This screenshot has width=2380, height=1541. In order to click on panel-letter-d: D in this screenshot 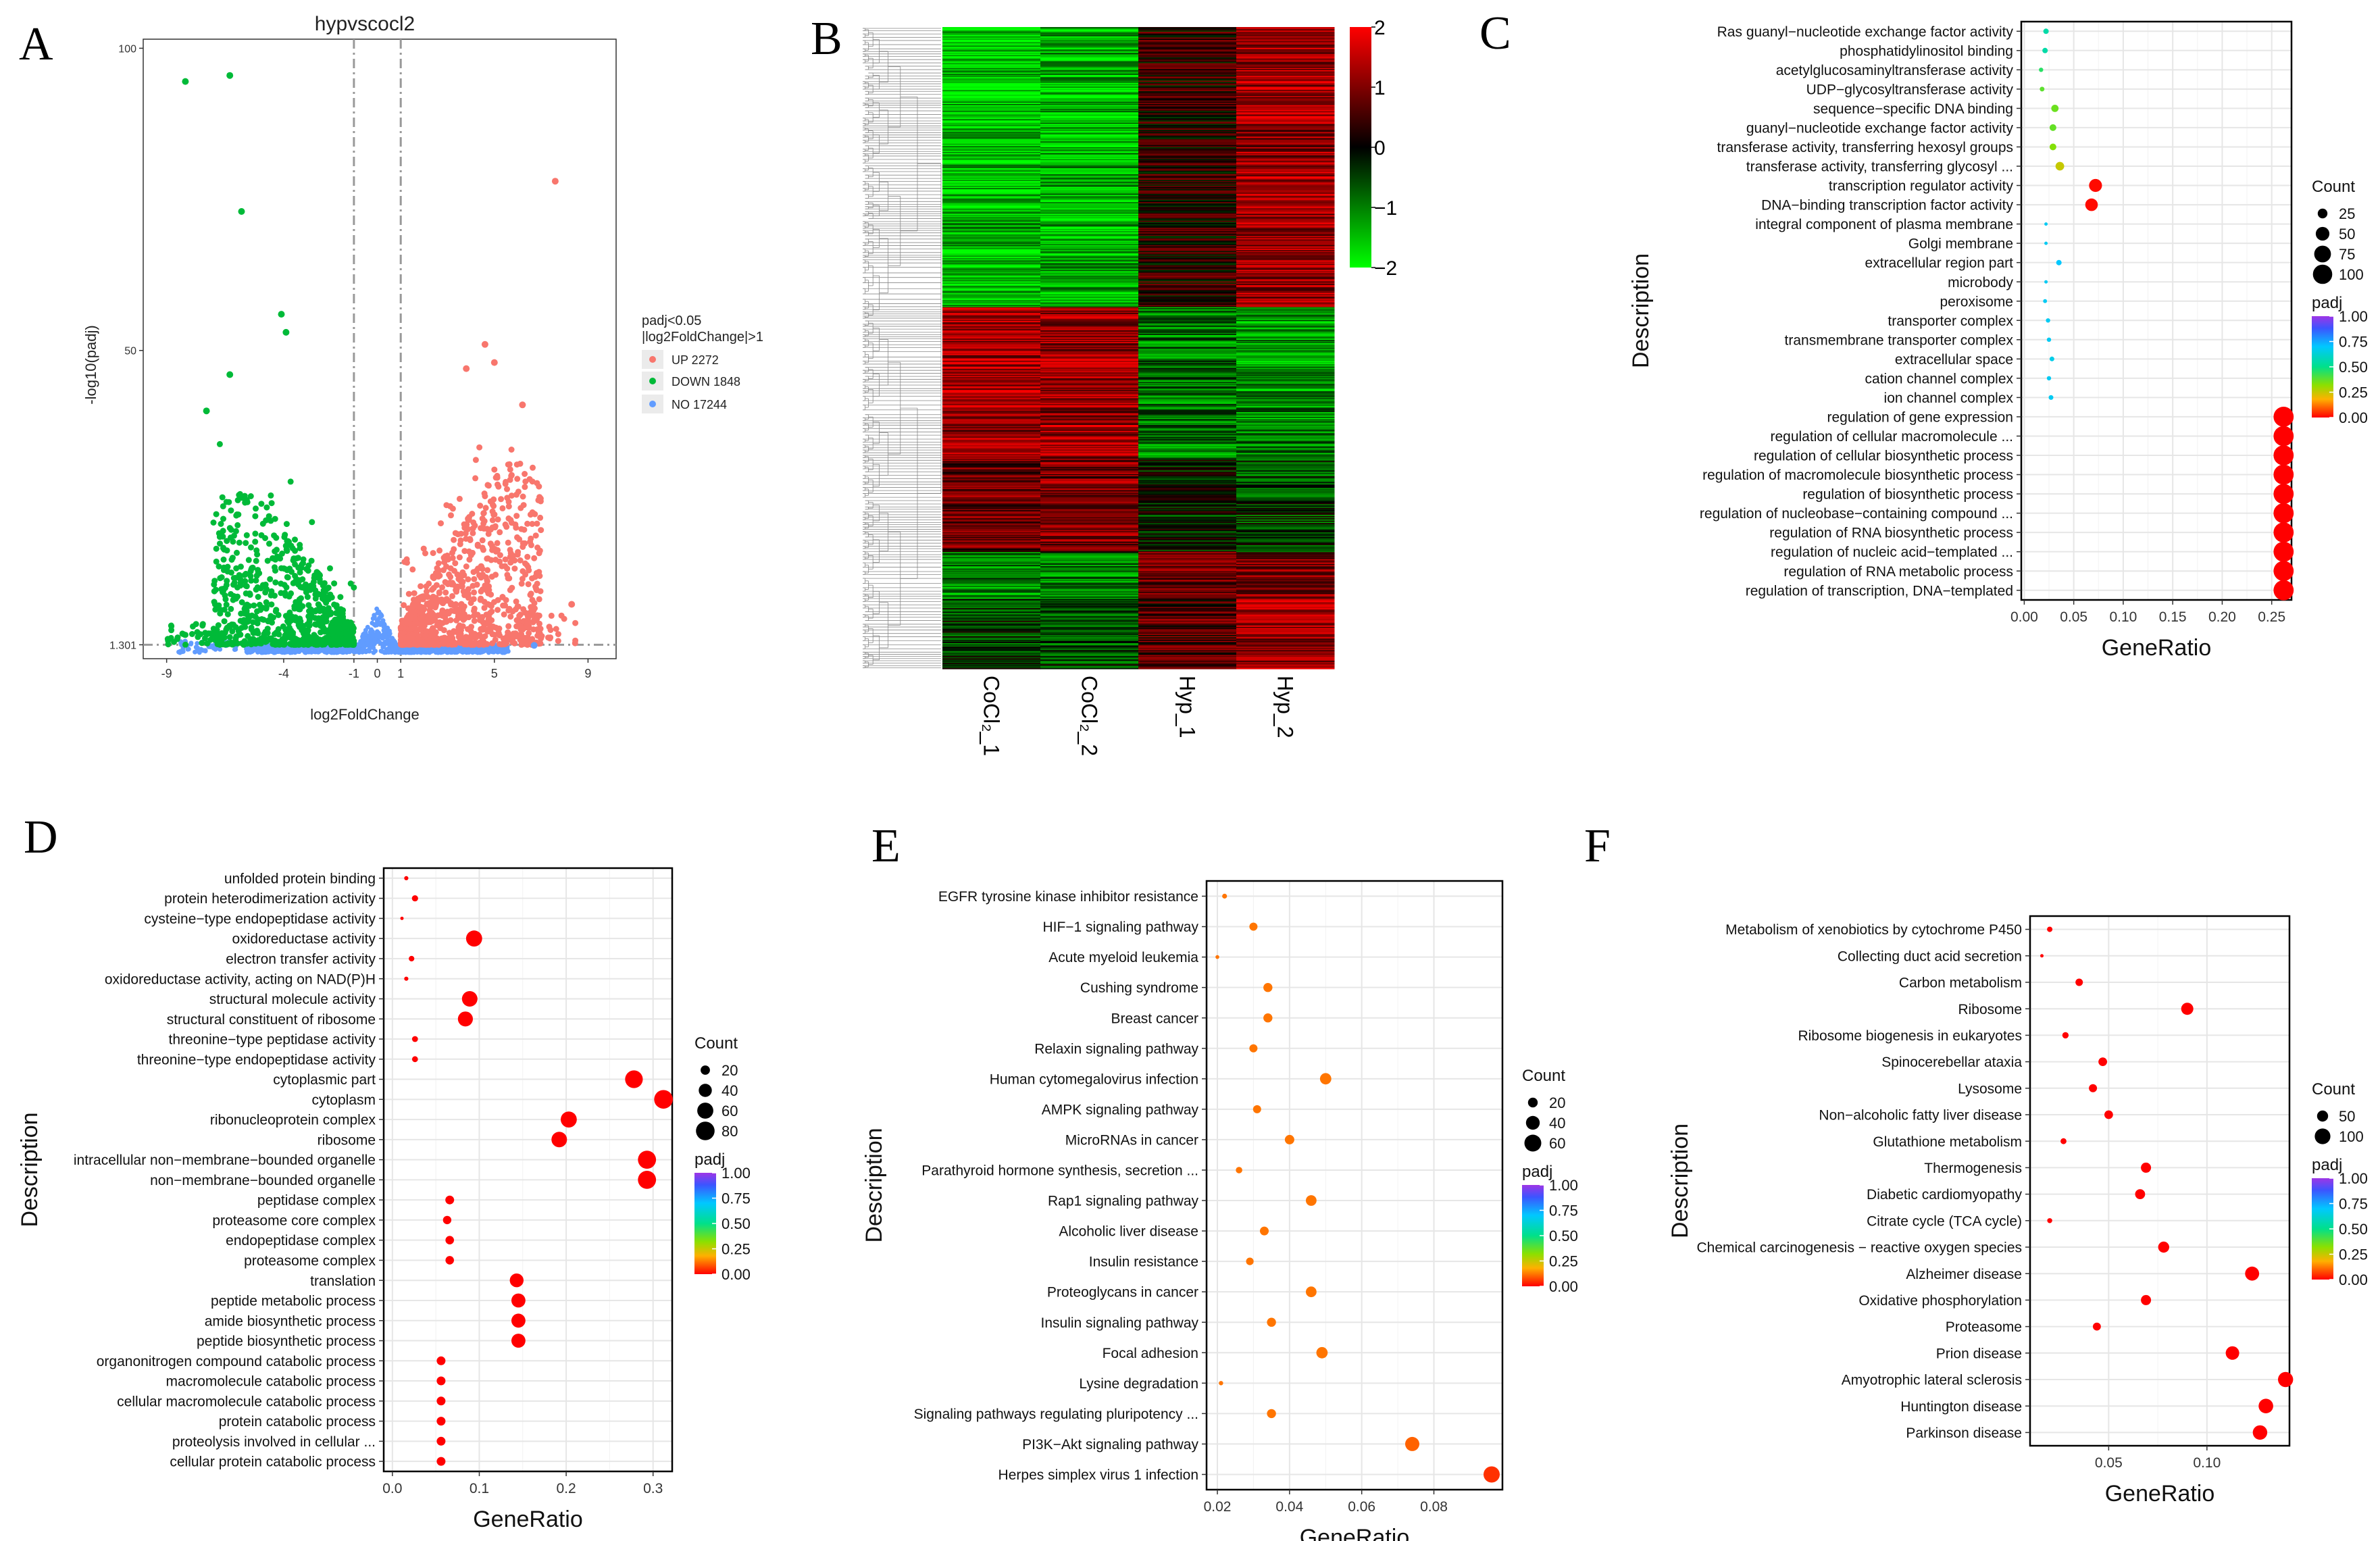, I will do `click(41, 837)`.